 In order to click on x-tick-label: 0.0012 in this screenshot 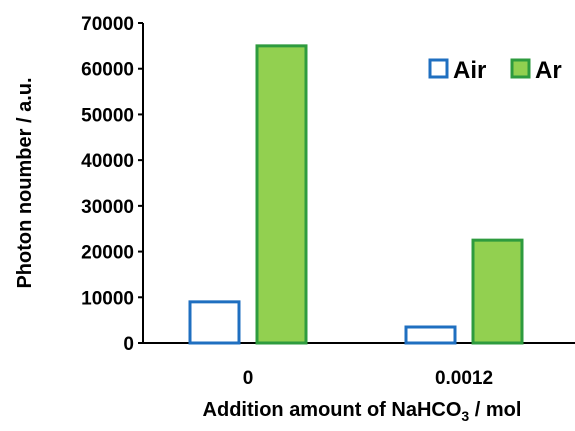, I will do `click(464, 378)`.